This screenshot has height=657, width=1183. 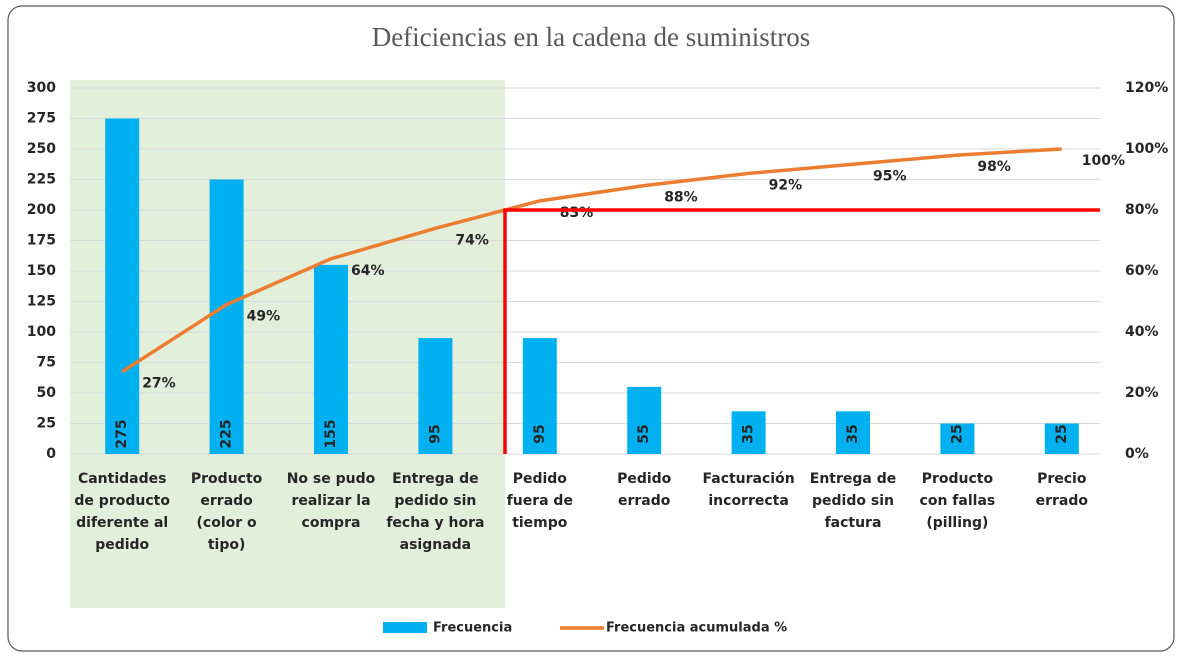 I want to click on bar-value-label: 225, so click(x=227, y=433).